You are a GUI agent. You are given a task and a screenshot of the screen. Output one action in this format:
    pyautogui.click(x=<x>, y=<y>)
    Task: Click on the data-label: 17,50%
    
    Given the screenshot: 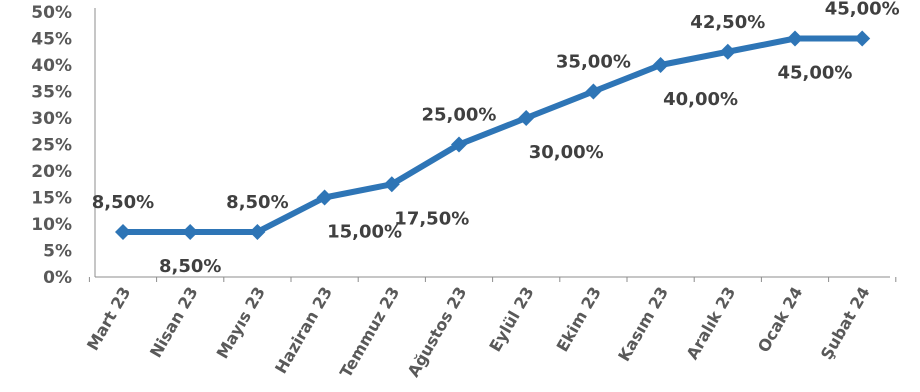 What is the action you would take?
    pyautogui.click(x=431, y=218)
    